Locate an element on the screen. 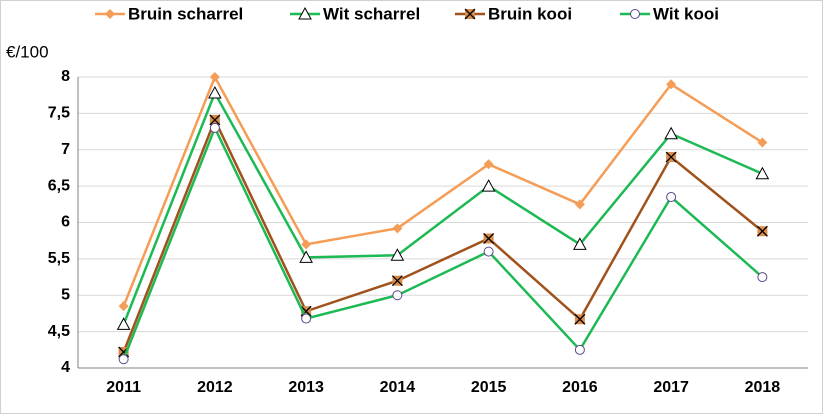 Image resolution: width=823 pixels, height=414 pixels. x-tick-label: 2012 is located at coordinates (215, 387).